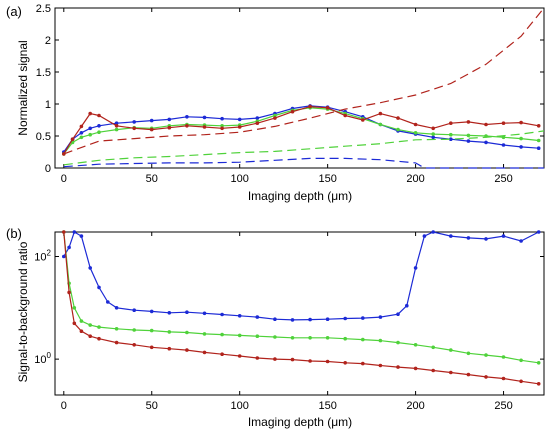  I want to click on a-series-2-line, so click(301, 130).